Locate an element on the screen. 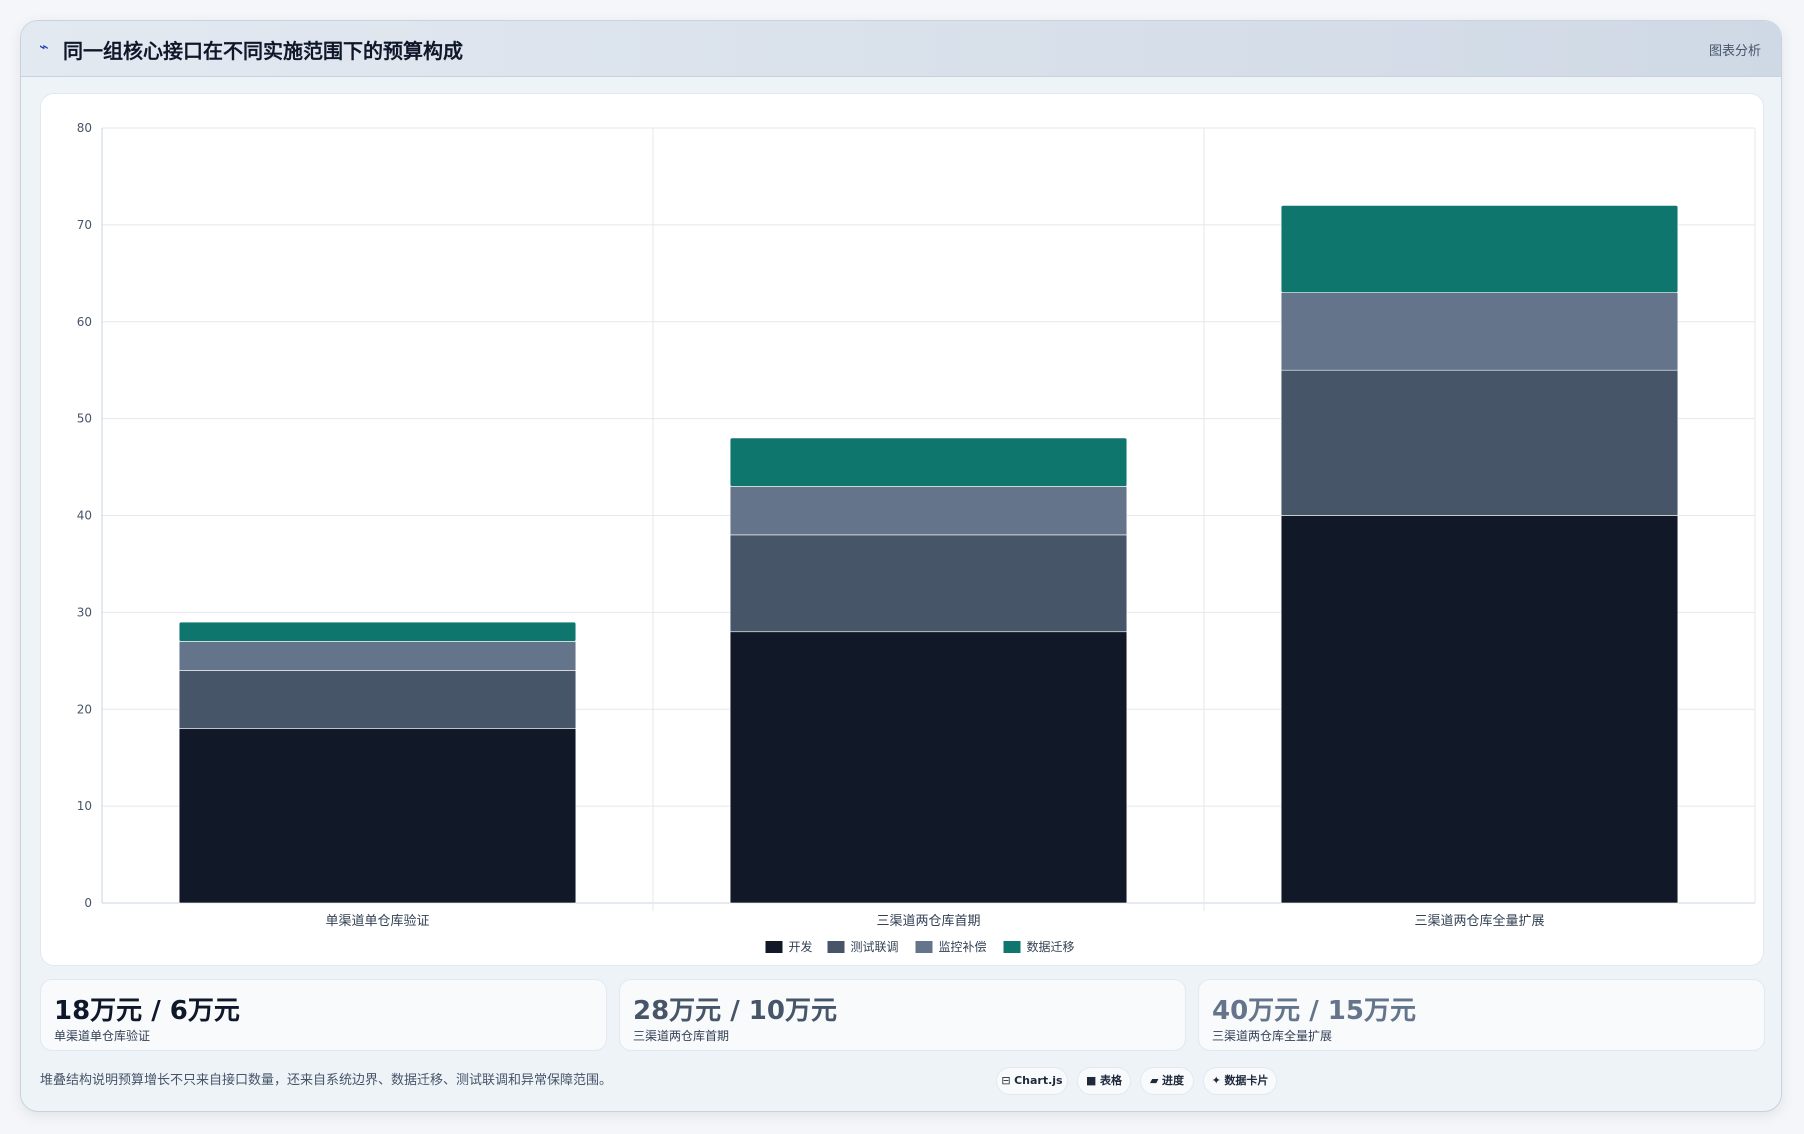 Image resolution: width=1804 pixels, height=1134 pixels. x-tick-label: 三渠道两仓库全量扩展 is located at coordinates (1479, 921).